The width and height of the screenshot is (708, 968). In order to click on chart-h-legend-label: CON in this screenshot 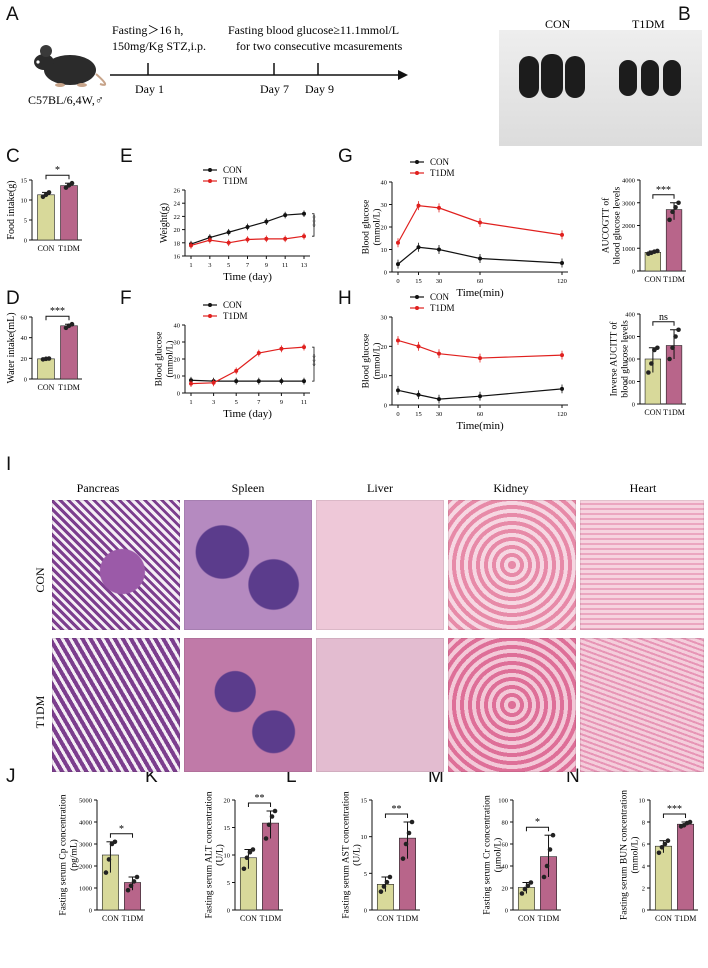, I will do `click(440, 297)`.